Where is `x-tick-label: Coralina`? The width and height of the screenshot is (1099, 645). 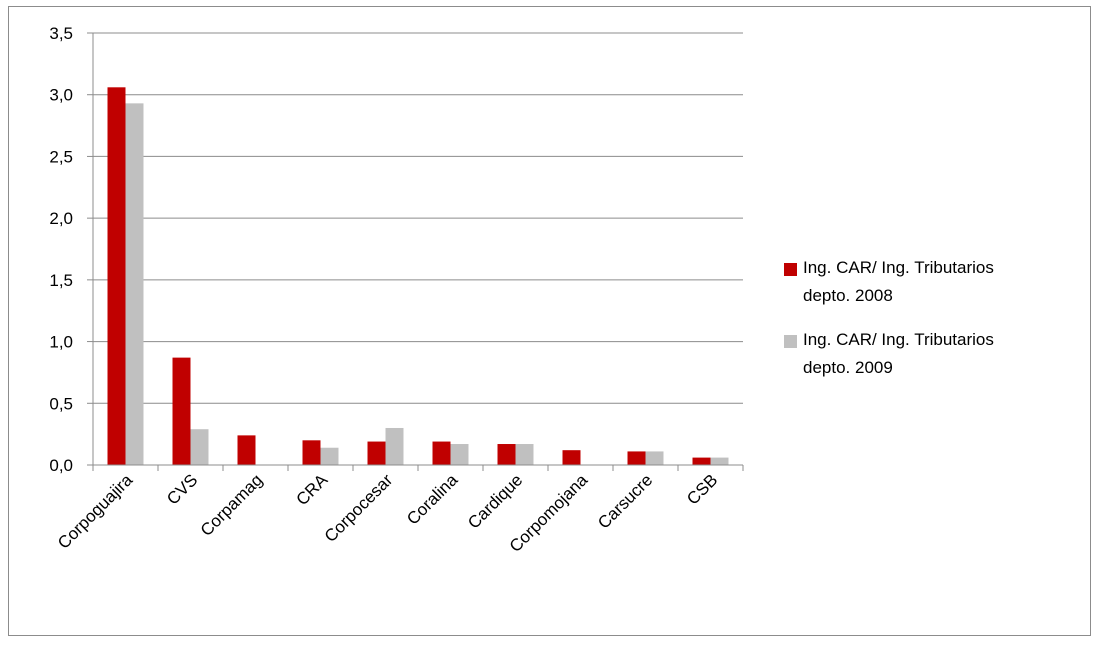
x-tick-label: Coralina is located at coordinates (432, 499).